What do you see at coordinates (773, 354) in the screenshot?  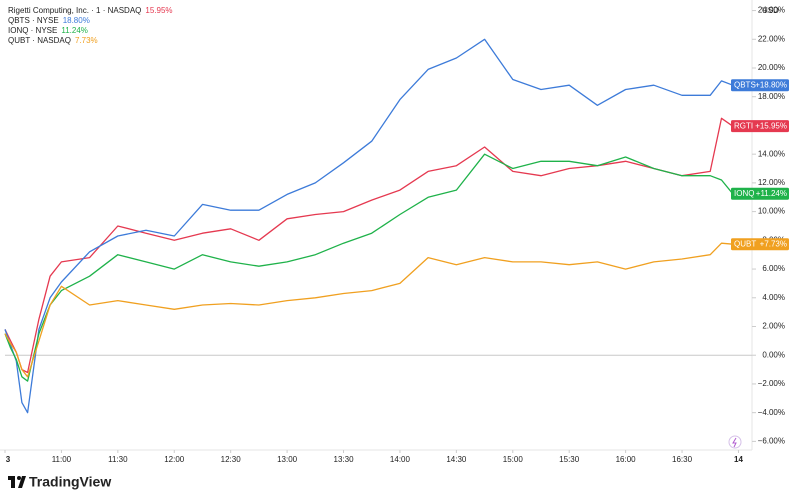 I see `y-tick-label: 0.00%` at bounding box center [773, 354].